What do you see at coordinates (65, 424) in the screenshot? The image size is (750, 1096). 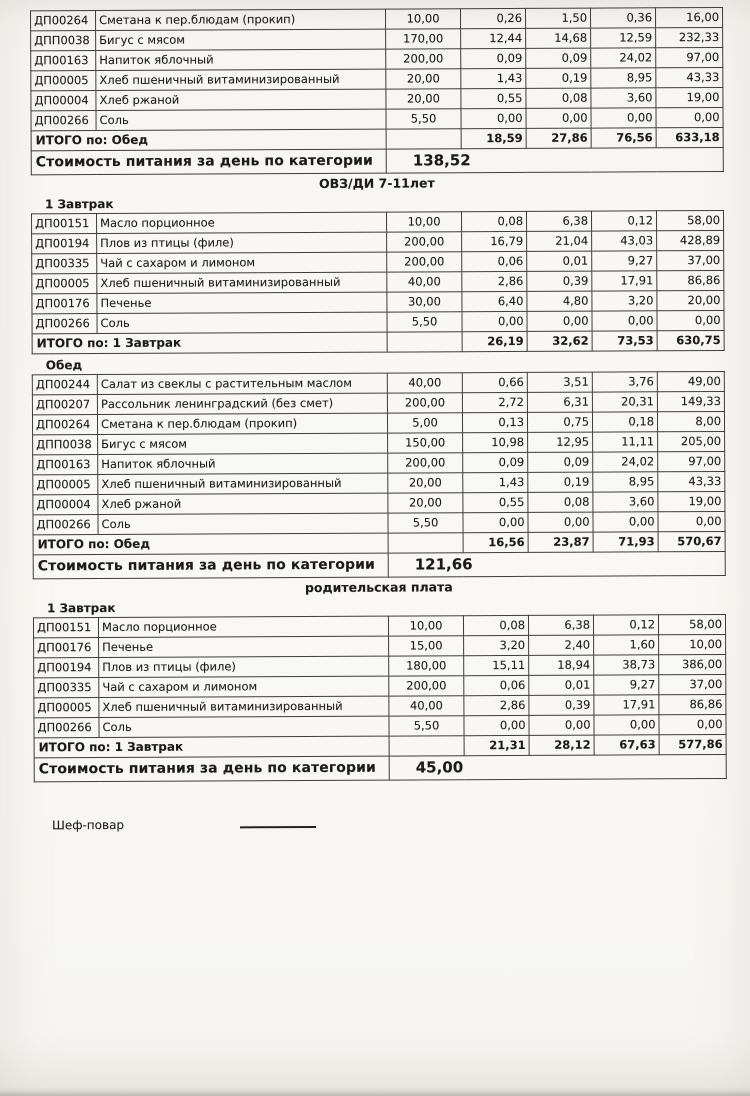 I see `dish-code: ДП00264` at bounding box center [65, 424].